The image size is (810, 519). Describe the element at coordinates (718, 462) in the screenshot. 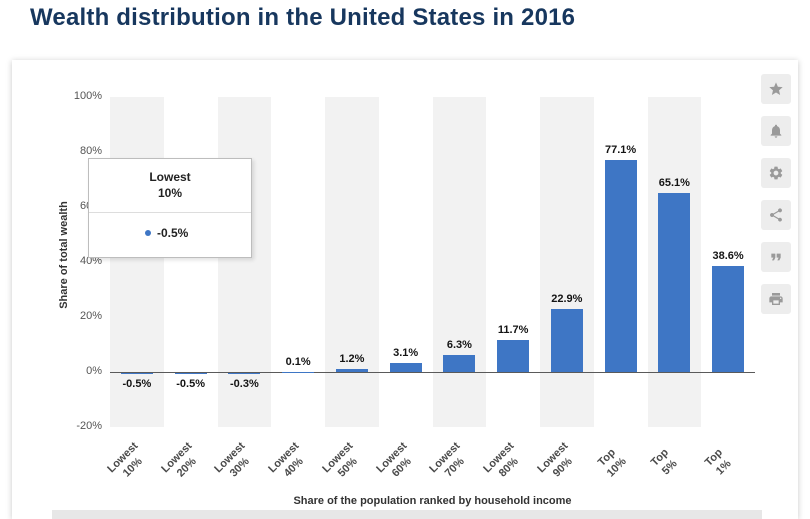

I see `x-axis-category-label: Top 1%` at that location.